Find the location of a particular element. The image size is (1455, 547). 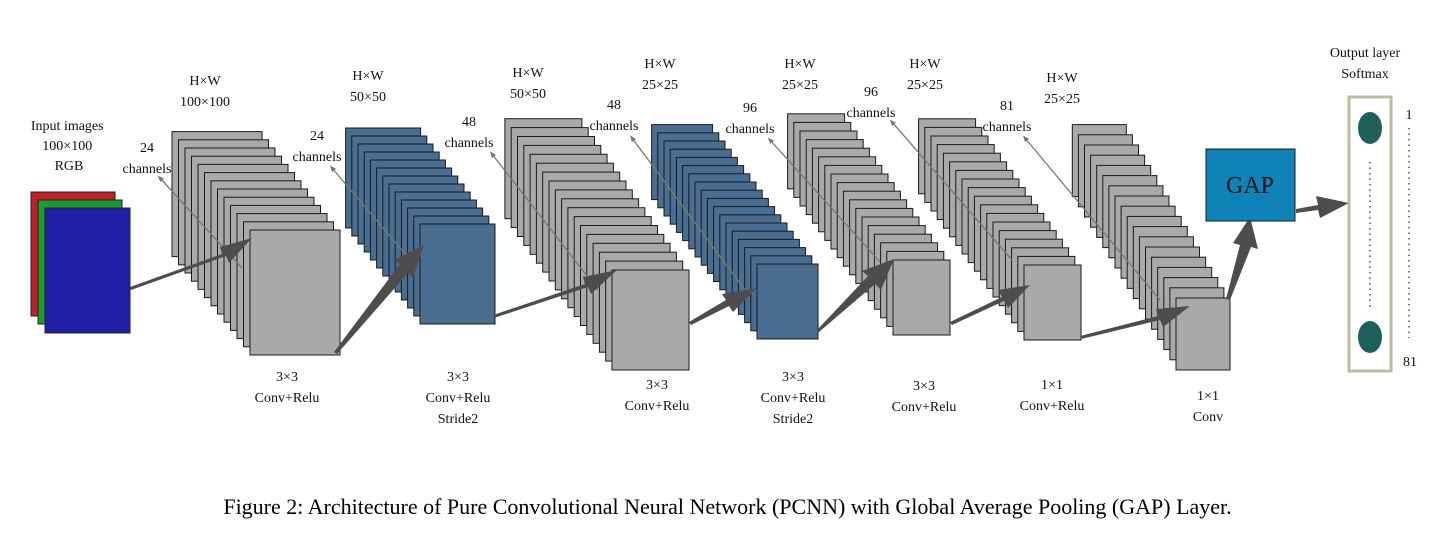

conv1-feature-maps is located at coordinates (256, 243).